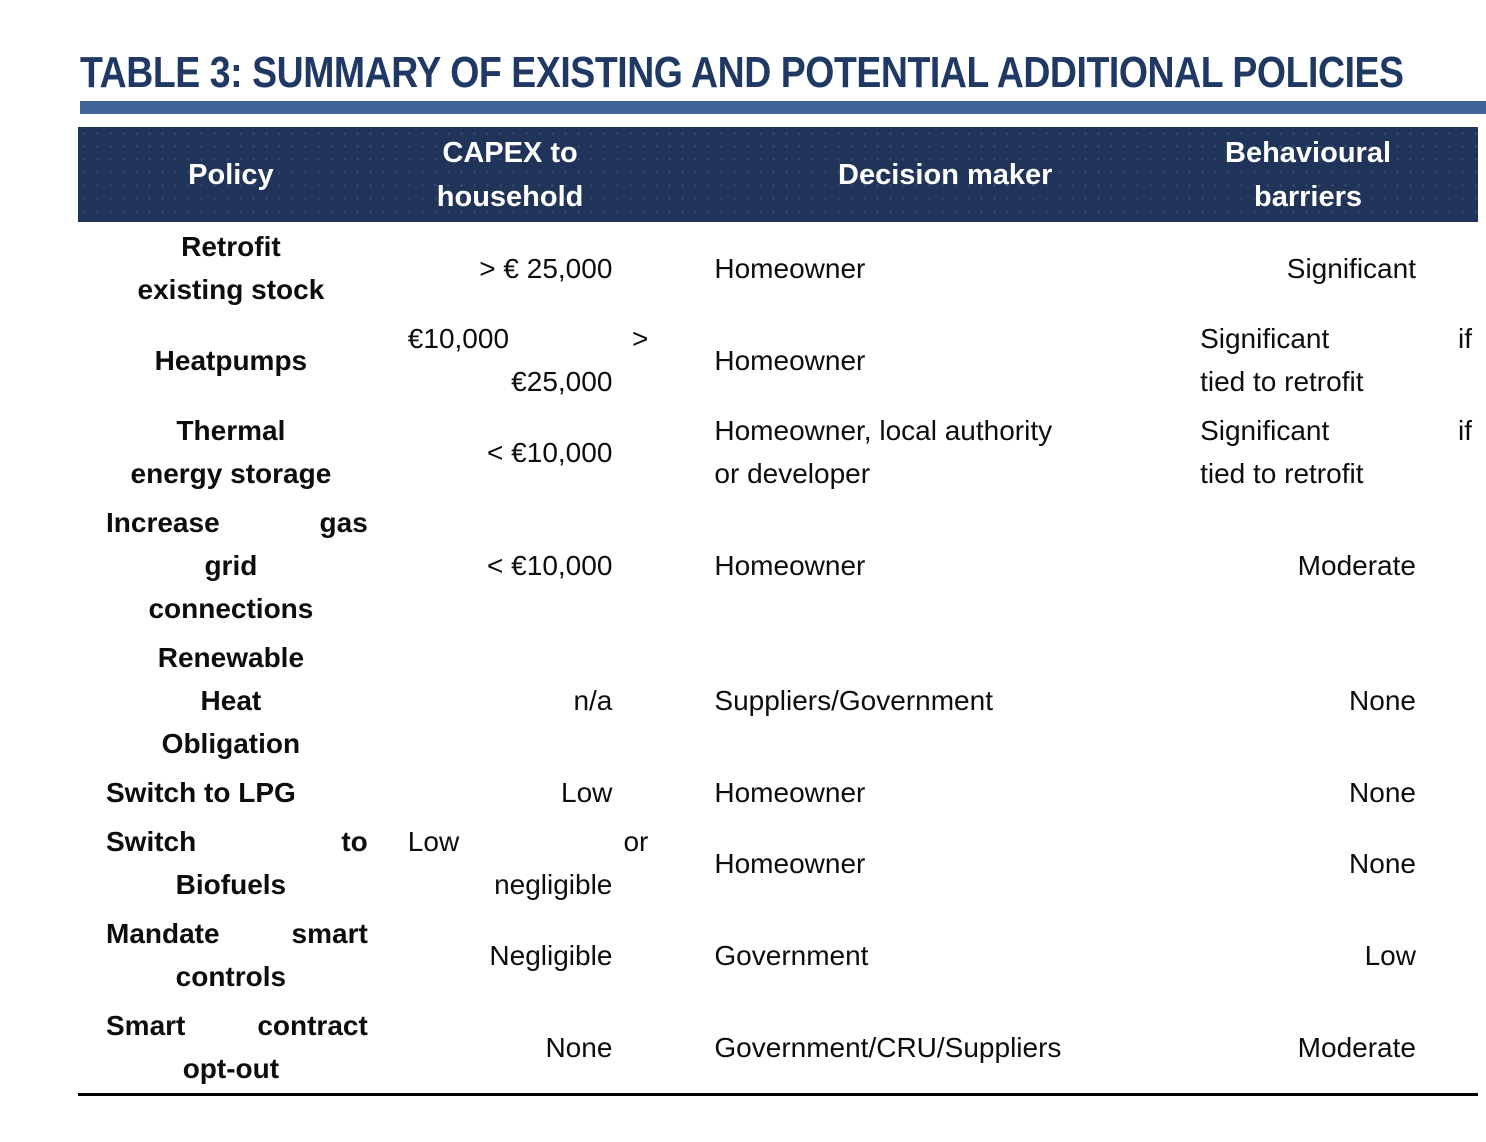  I want to click on cell-line: Negligible, so click(551, 955).